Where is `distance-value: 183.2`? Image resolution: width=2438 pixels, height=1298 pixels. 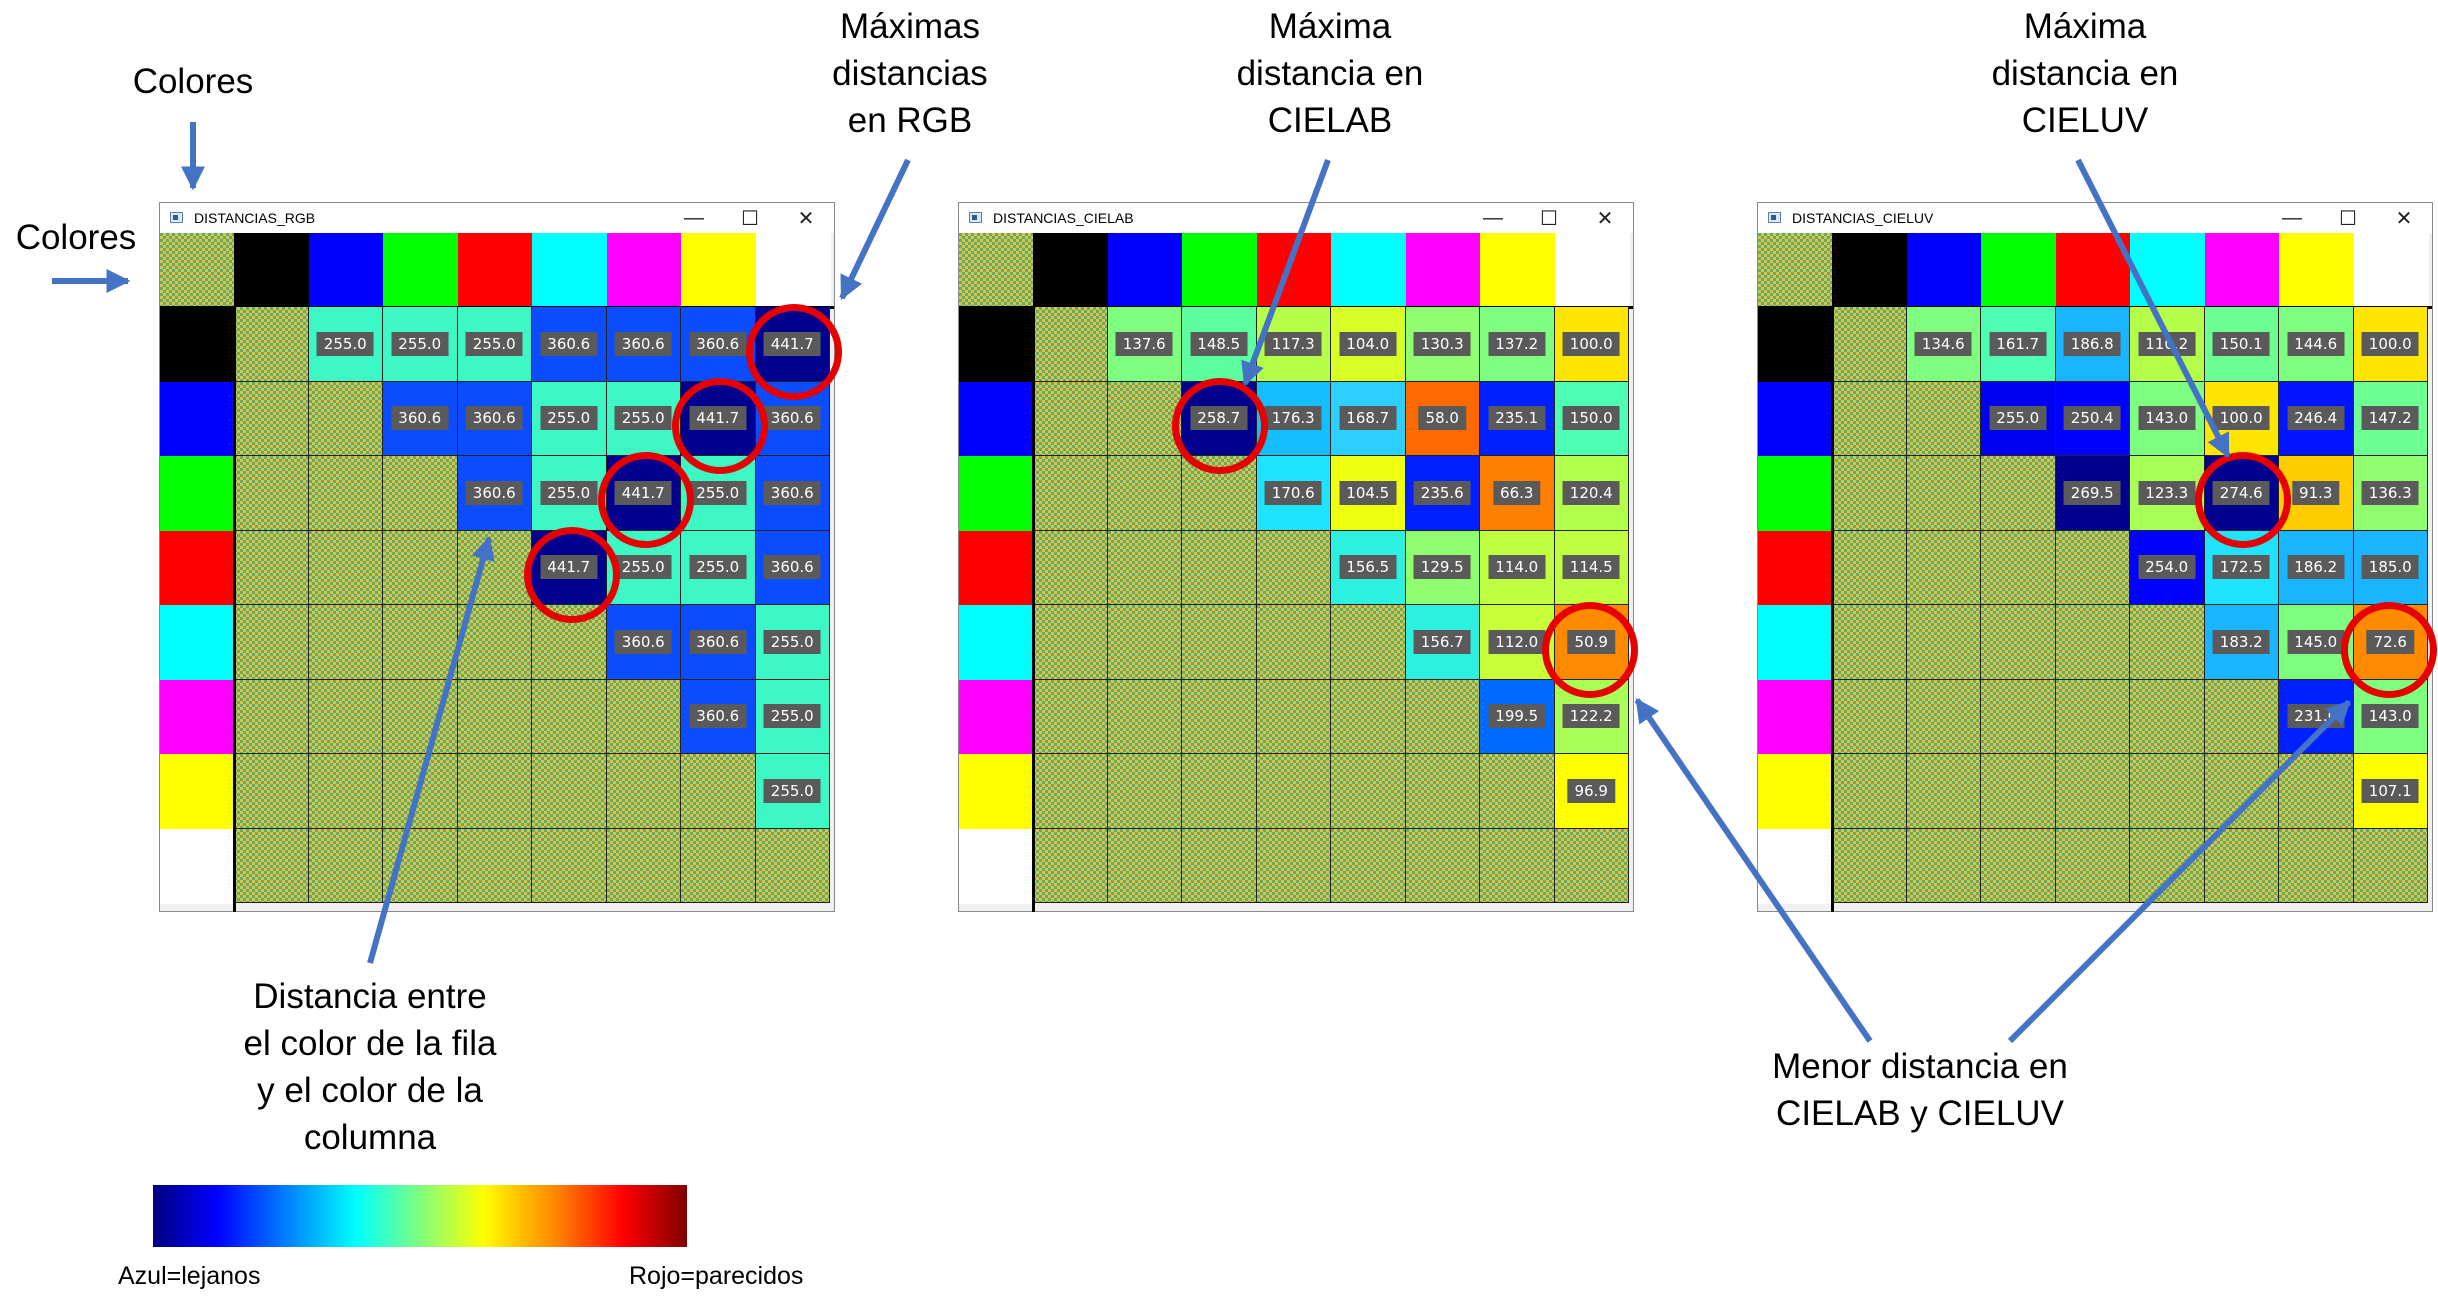 distance-value: 183.2 is located at coordinates (2241, 641).